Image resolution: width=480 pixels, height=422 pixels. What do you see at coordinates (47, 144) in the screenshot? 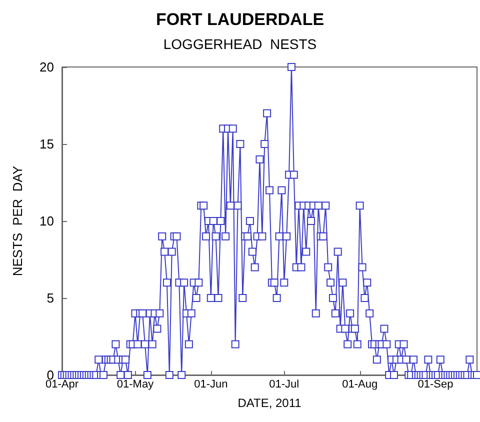
I see `y-tick-label: 15` at bounding box center [47, 144].